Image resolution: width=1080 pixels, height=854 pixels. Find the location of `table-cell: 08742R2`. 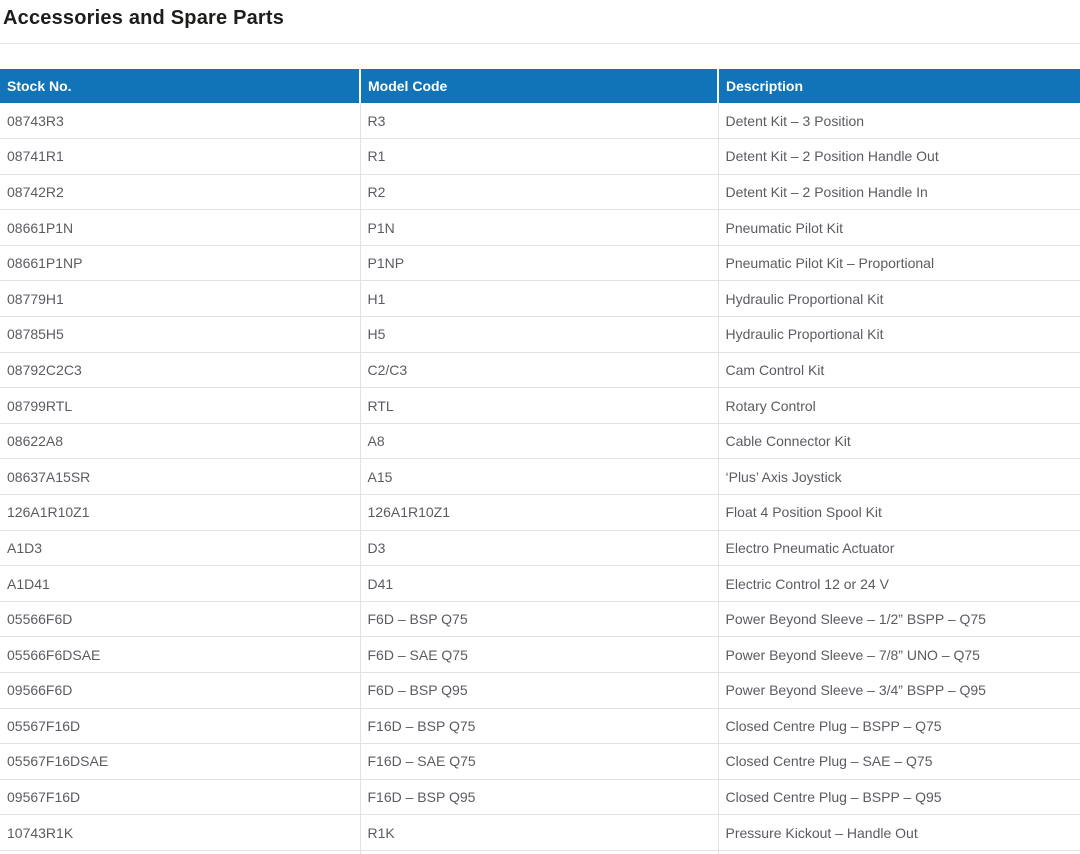

table-cell: 08742R2 is located at coordinates (180, 192).